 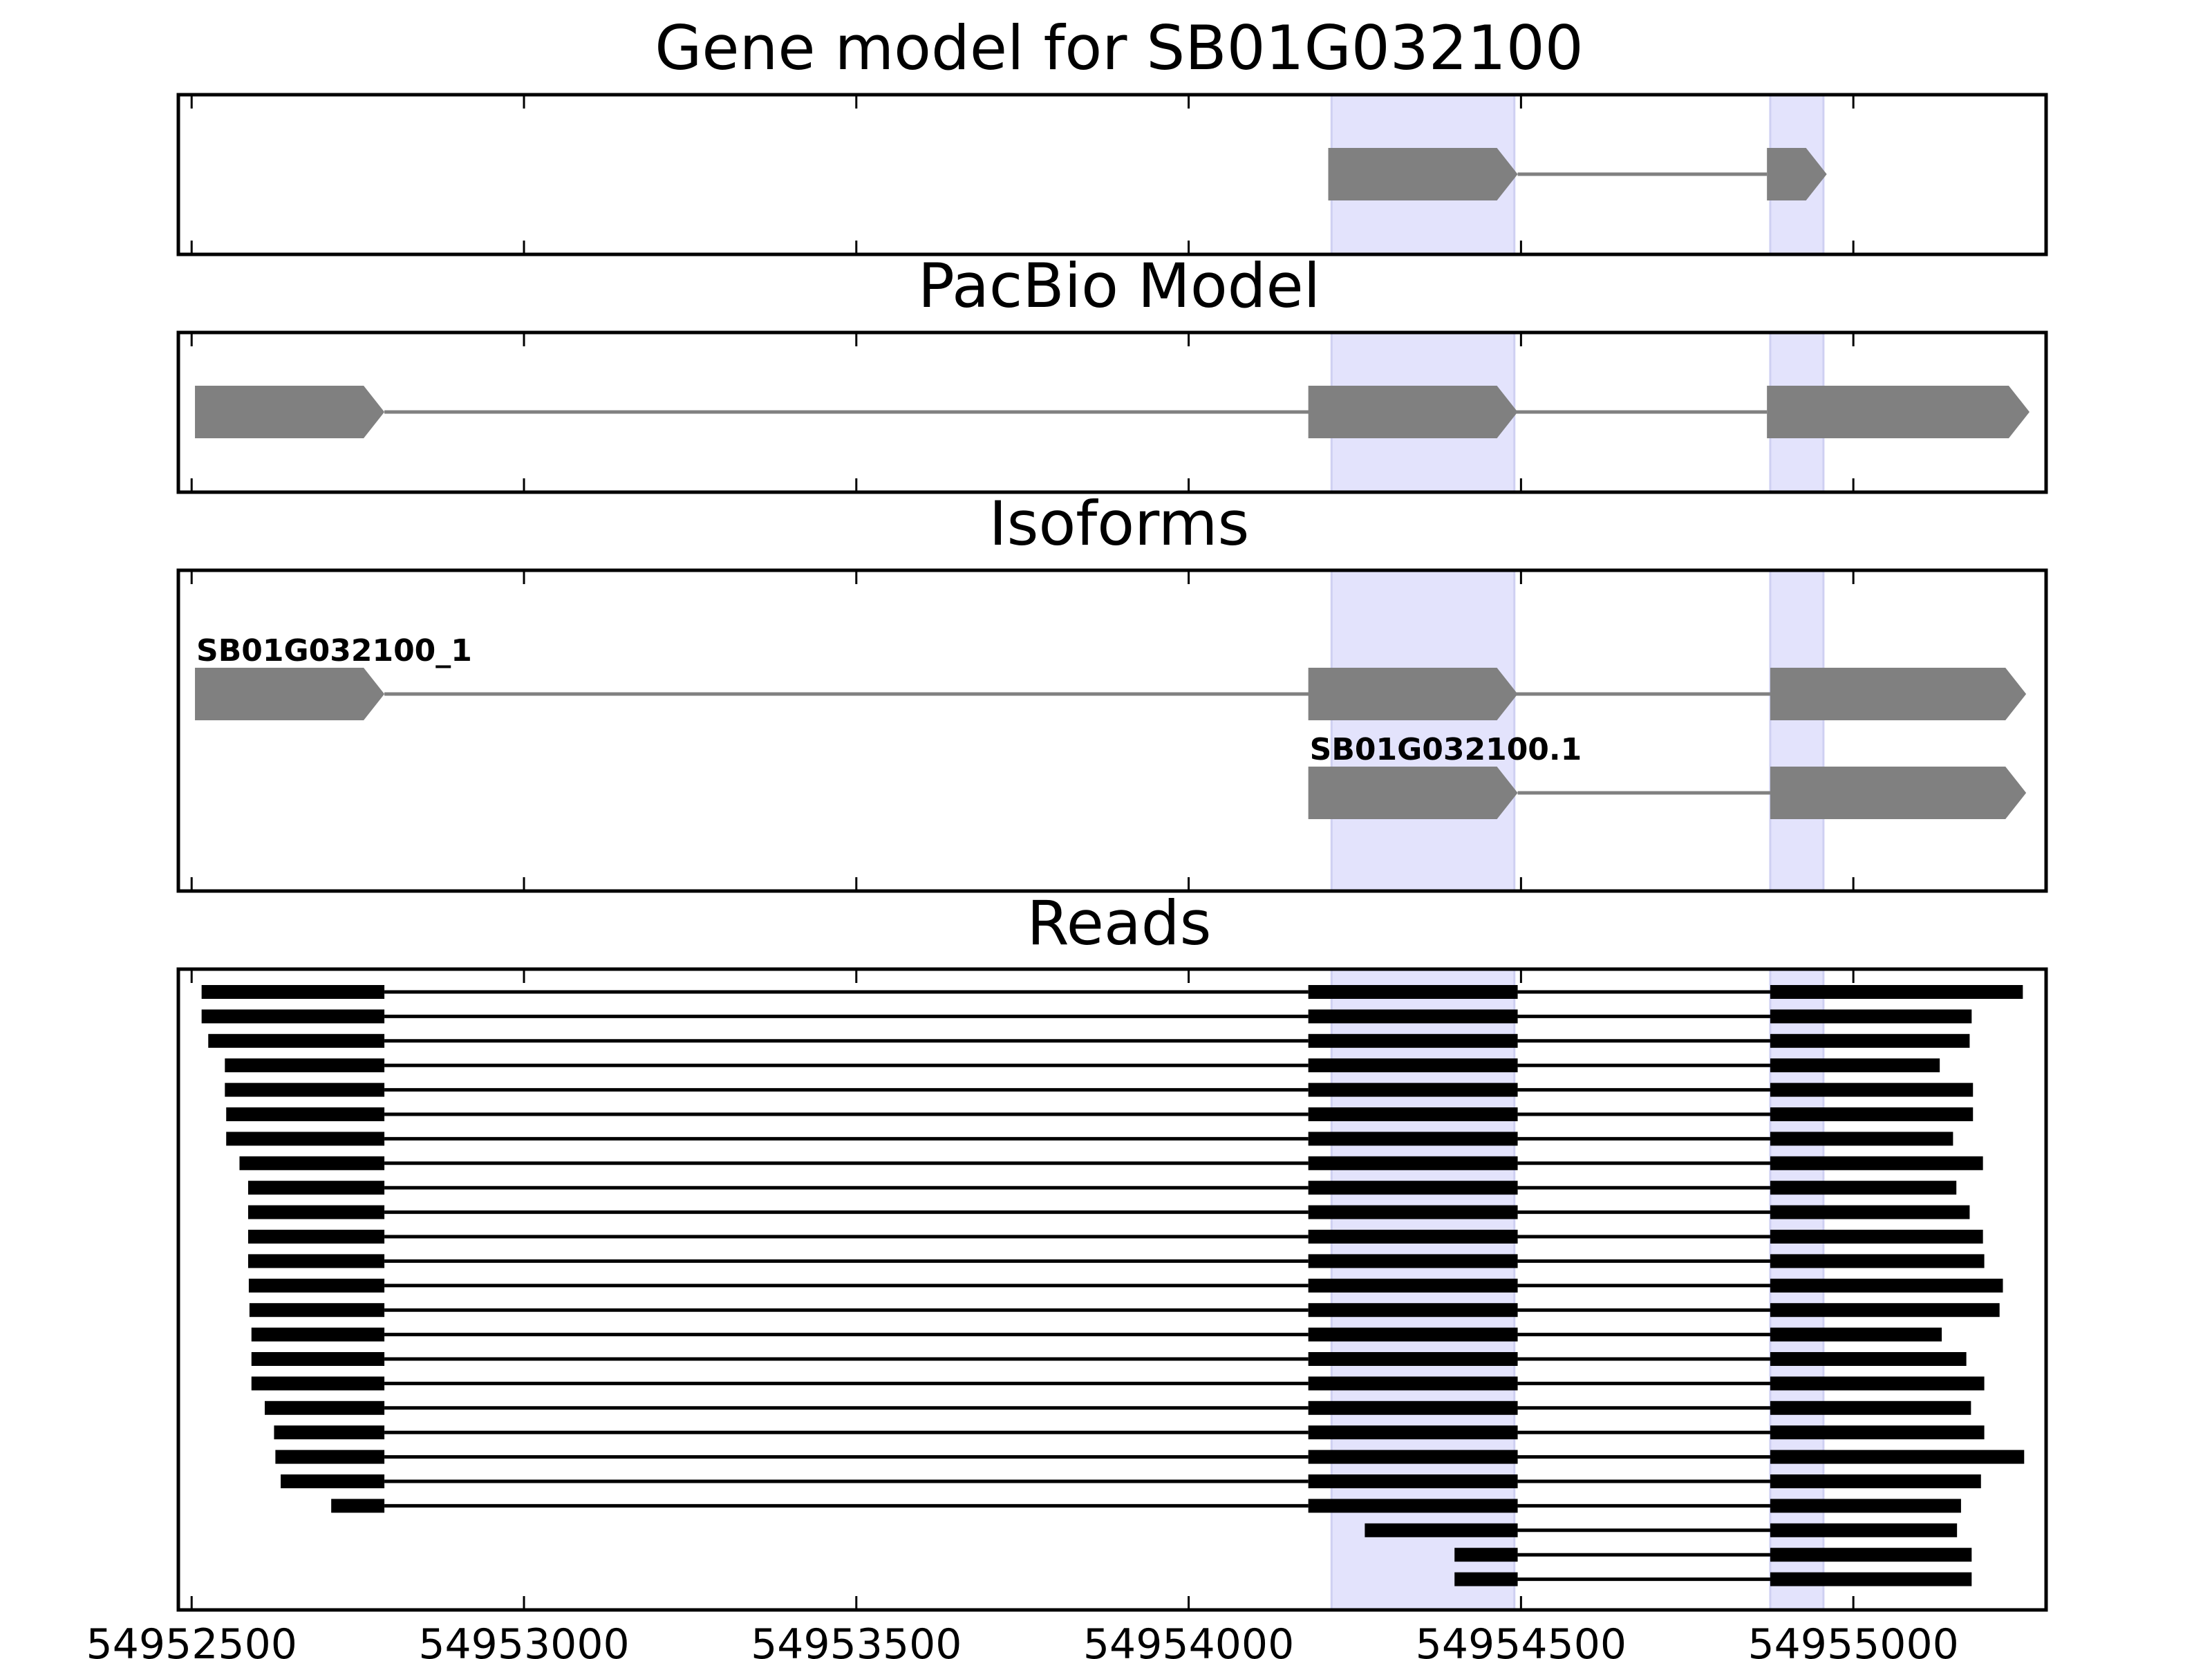 What do you see at coordinates (1119, 48) in the screenshot?
I see `panel-title: Gene model for SB01G032100` at bounding box center [1119, 48].